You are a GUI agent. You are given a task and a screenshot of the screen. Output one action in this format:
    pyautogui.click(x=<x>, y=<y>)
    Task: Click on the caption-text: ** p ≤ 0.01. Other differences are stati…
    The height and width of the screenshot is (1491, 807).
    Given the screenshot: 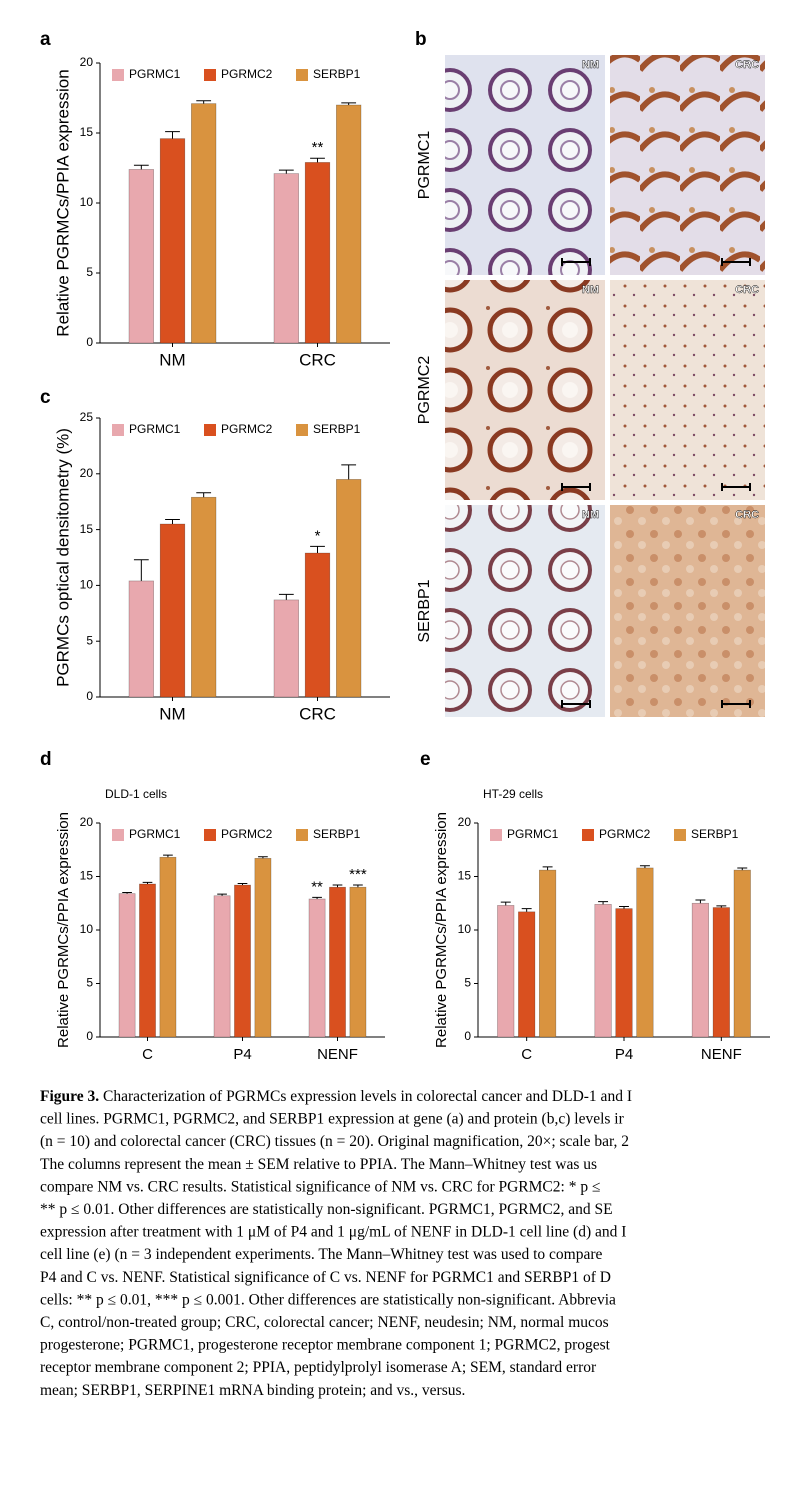 What is the action you would take?
    pyautogui.click(x=326, y=1209)
    